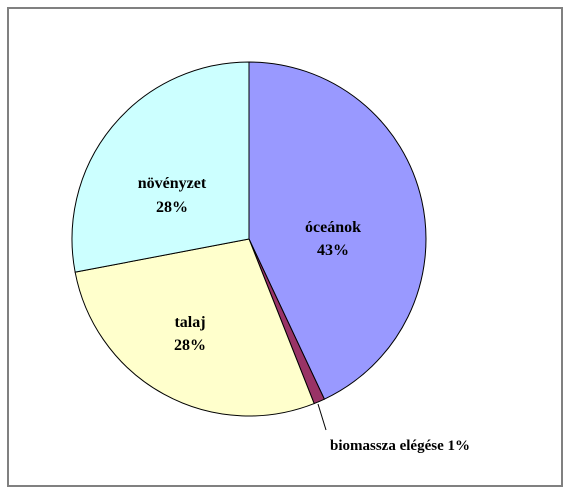 The width and height of the screenshot is (572, 495). Describe the element at coordinates (172, 207) in the screenshot. I see `slice-label-novenyzet-value: 28%` at that location.